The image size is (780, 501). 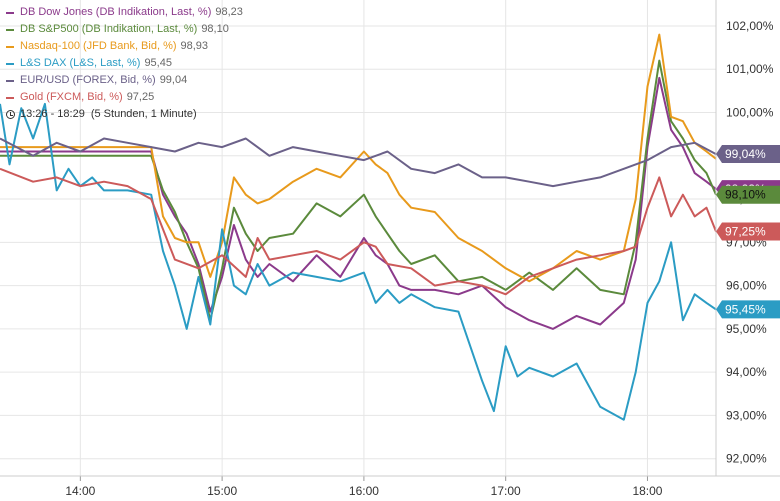 What do you see at coordinates (71, 97) in the screenshot?
I see `legend-label: Gold (FXCM, Bid, %)` at bounding box center [71, 97].